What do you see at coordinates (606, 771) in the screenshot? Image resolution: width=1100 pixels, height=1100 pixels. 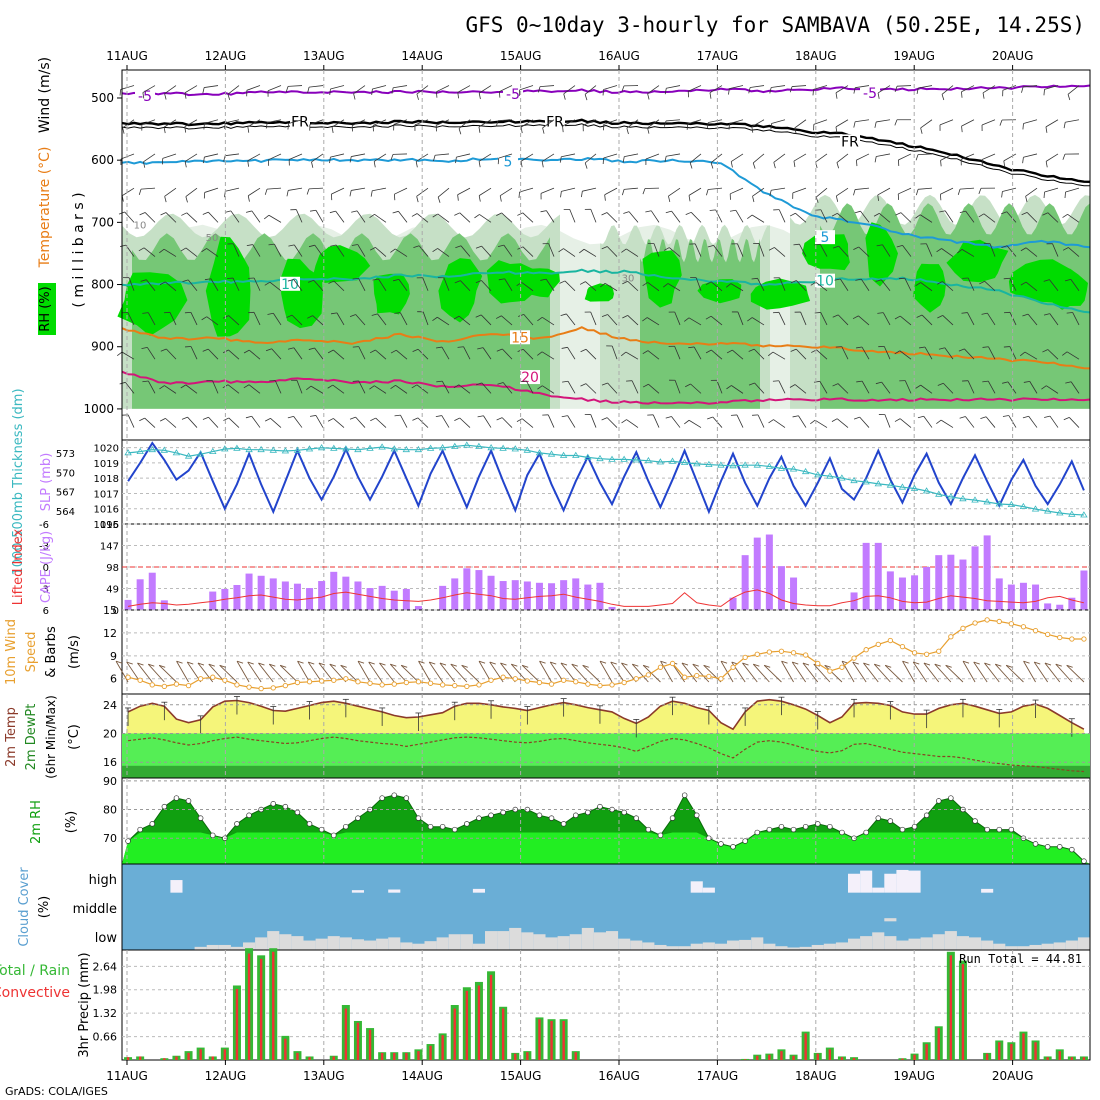 I see `dewpoint-band-low` at bounding box center [606, 771].